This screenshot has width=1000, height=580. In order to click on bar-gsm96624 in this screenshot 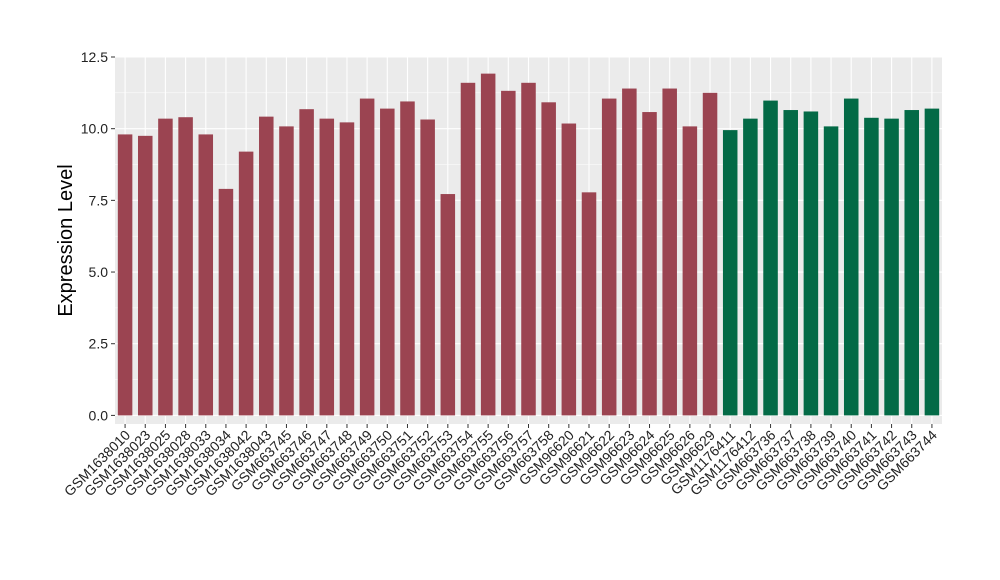, I will do `click(649, 264)`.